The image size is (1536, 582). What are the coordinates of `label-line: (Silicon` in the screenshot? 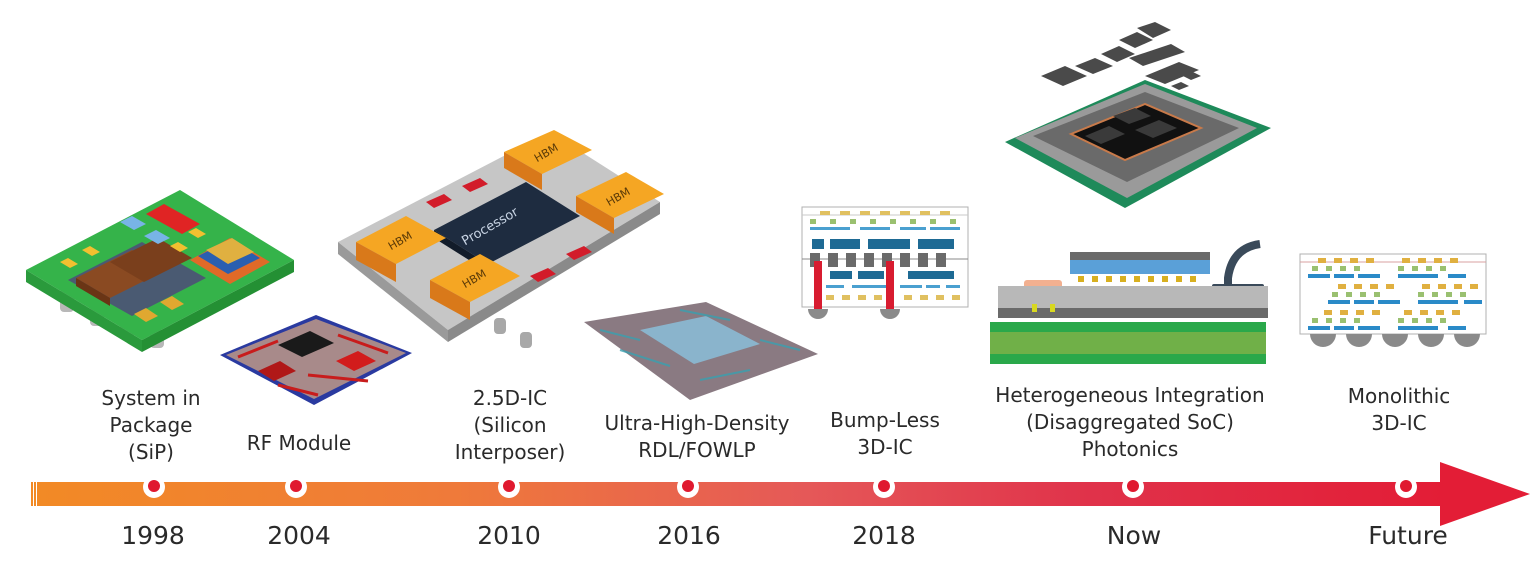 It's located at (510, 425).